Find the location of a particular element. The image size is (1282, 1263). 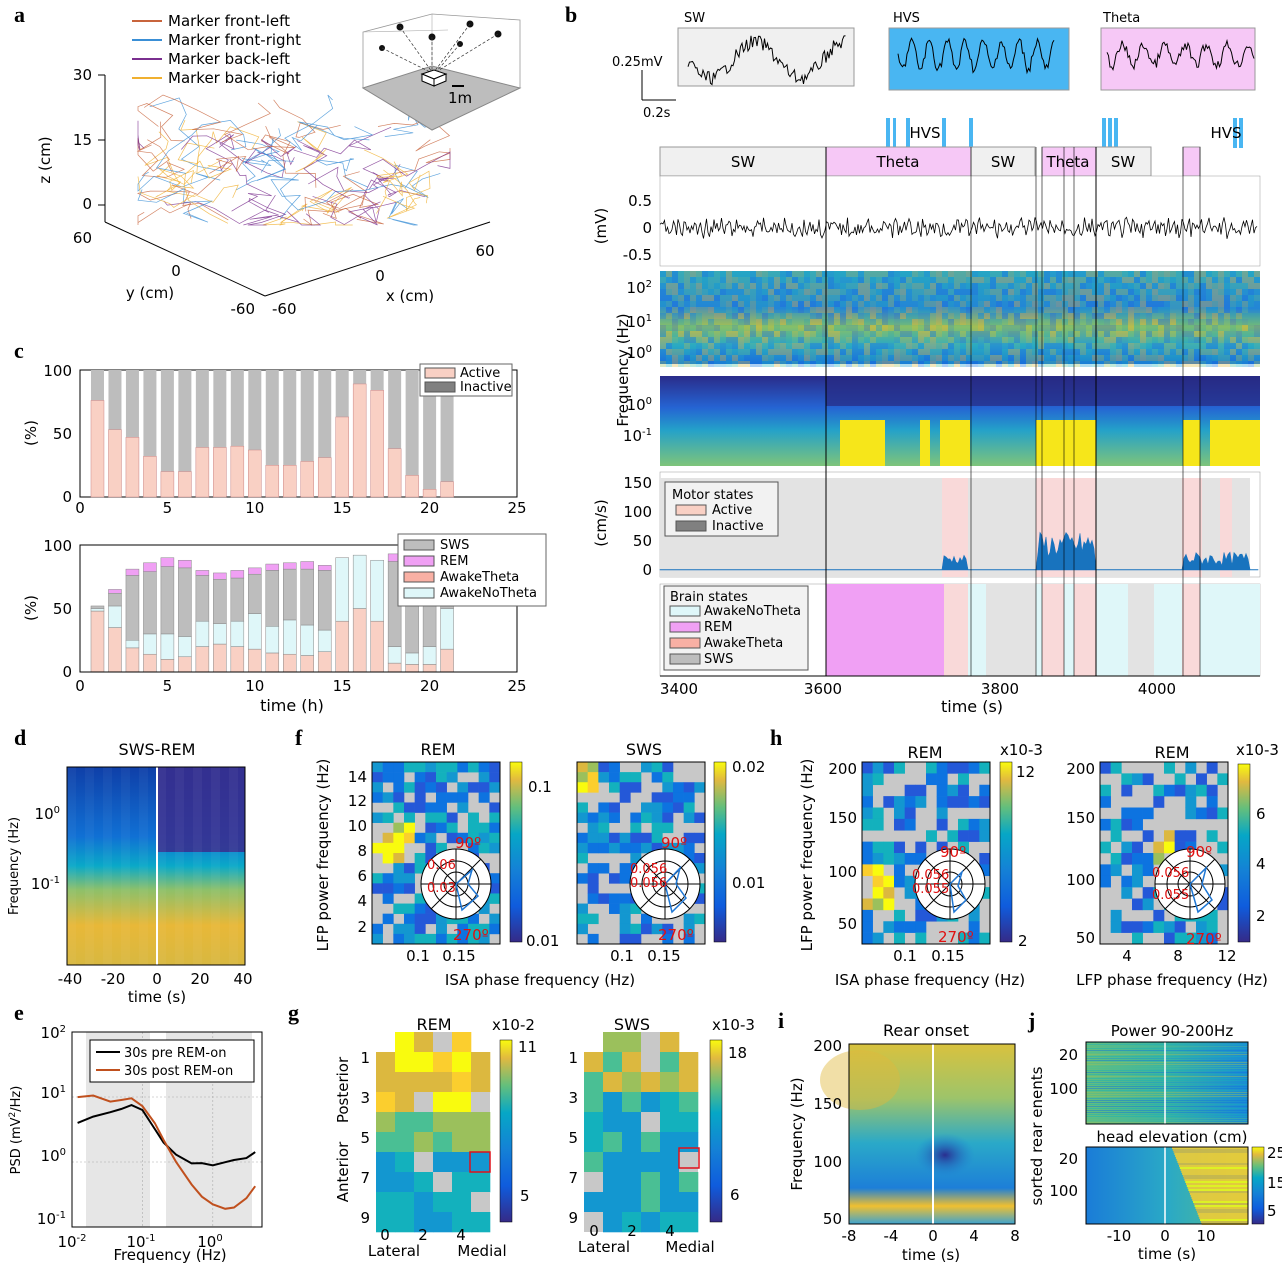

c-top-bar-inactive is located at coordinates (185, 433).